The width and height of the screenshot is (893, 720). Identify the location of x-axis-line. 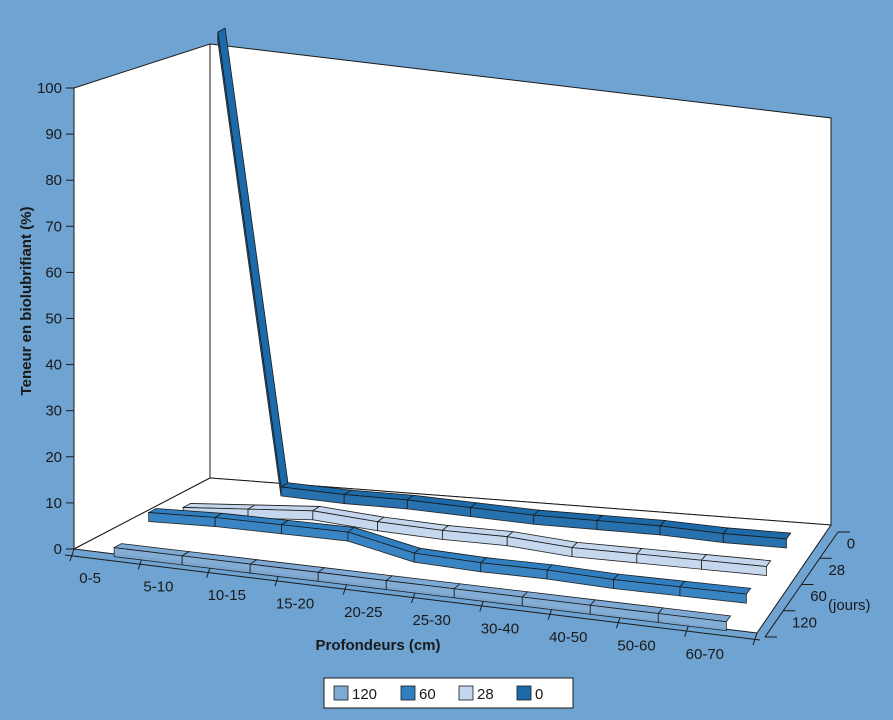
(412, 597).